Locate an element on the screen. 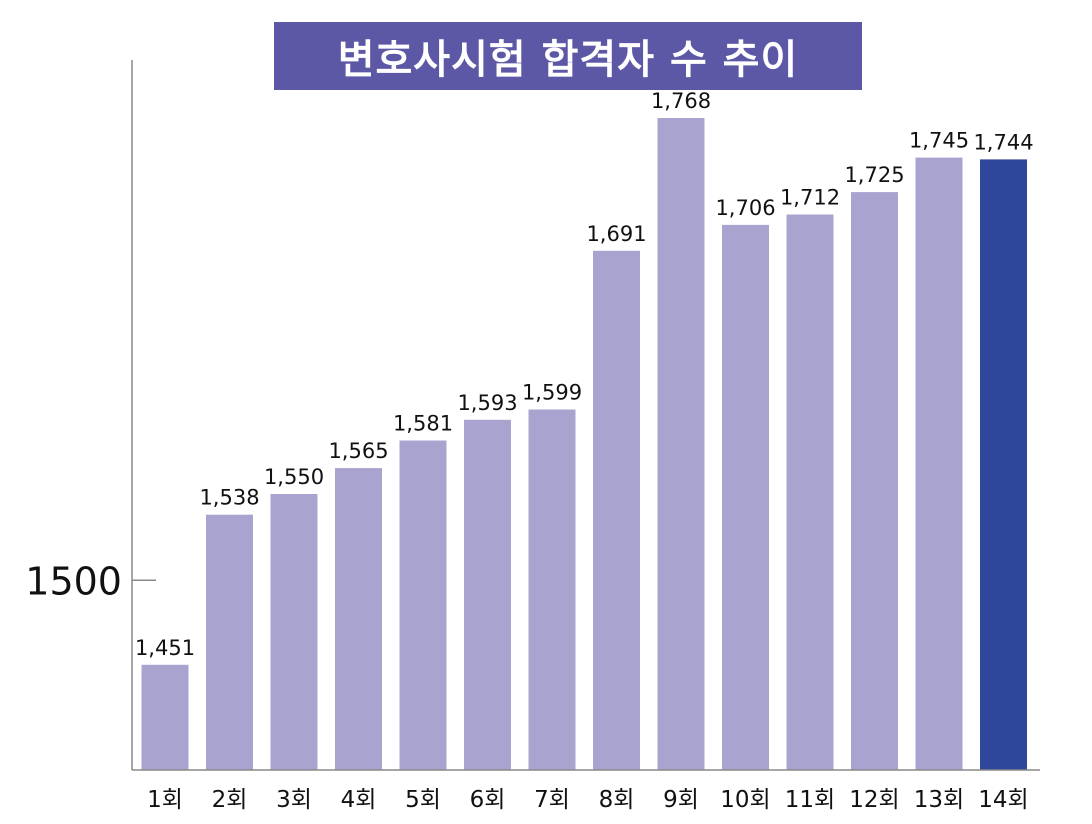 This screenshot has height=824, width=1092. x-tick-label-12: 12회 is located at coordinates (874, 800).